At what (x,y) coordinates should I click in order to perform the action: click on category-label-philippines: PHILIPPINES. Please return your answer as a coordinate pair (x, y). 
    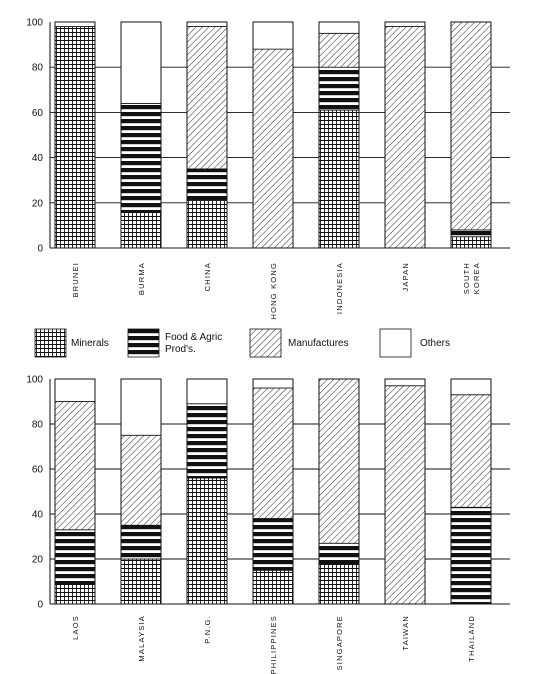
    Looking at the image, I should click on (273, 644).